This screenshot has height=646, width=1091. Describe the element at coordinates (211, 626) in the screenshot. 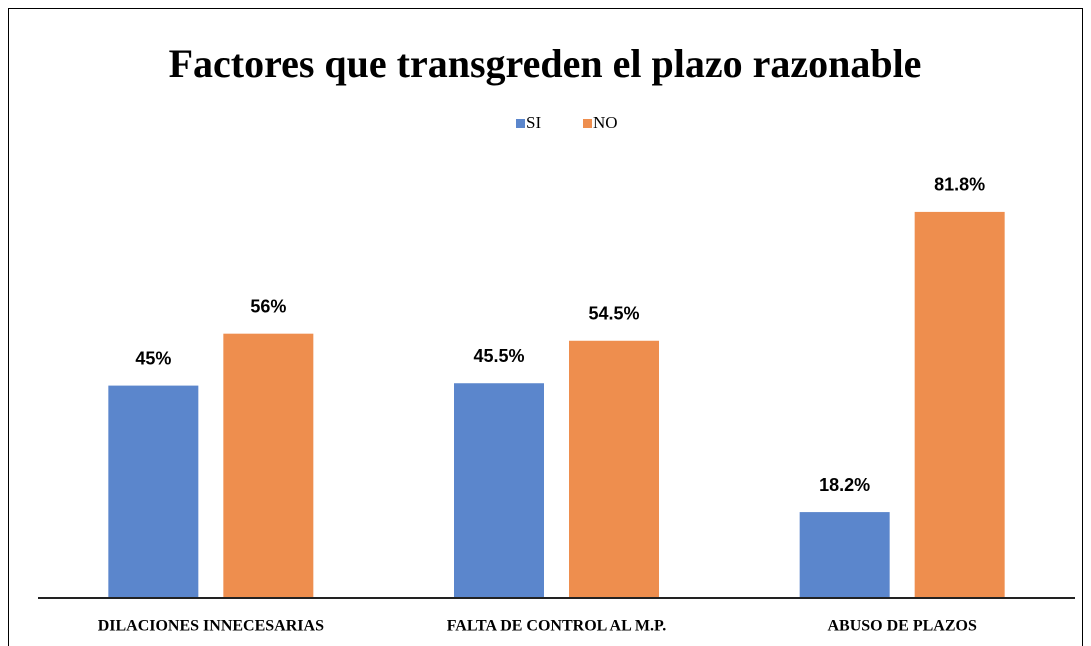

I see `x-tick-label: DILACIONES INNECESARIAS` at that location.